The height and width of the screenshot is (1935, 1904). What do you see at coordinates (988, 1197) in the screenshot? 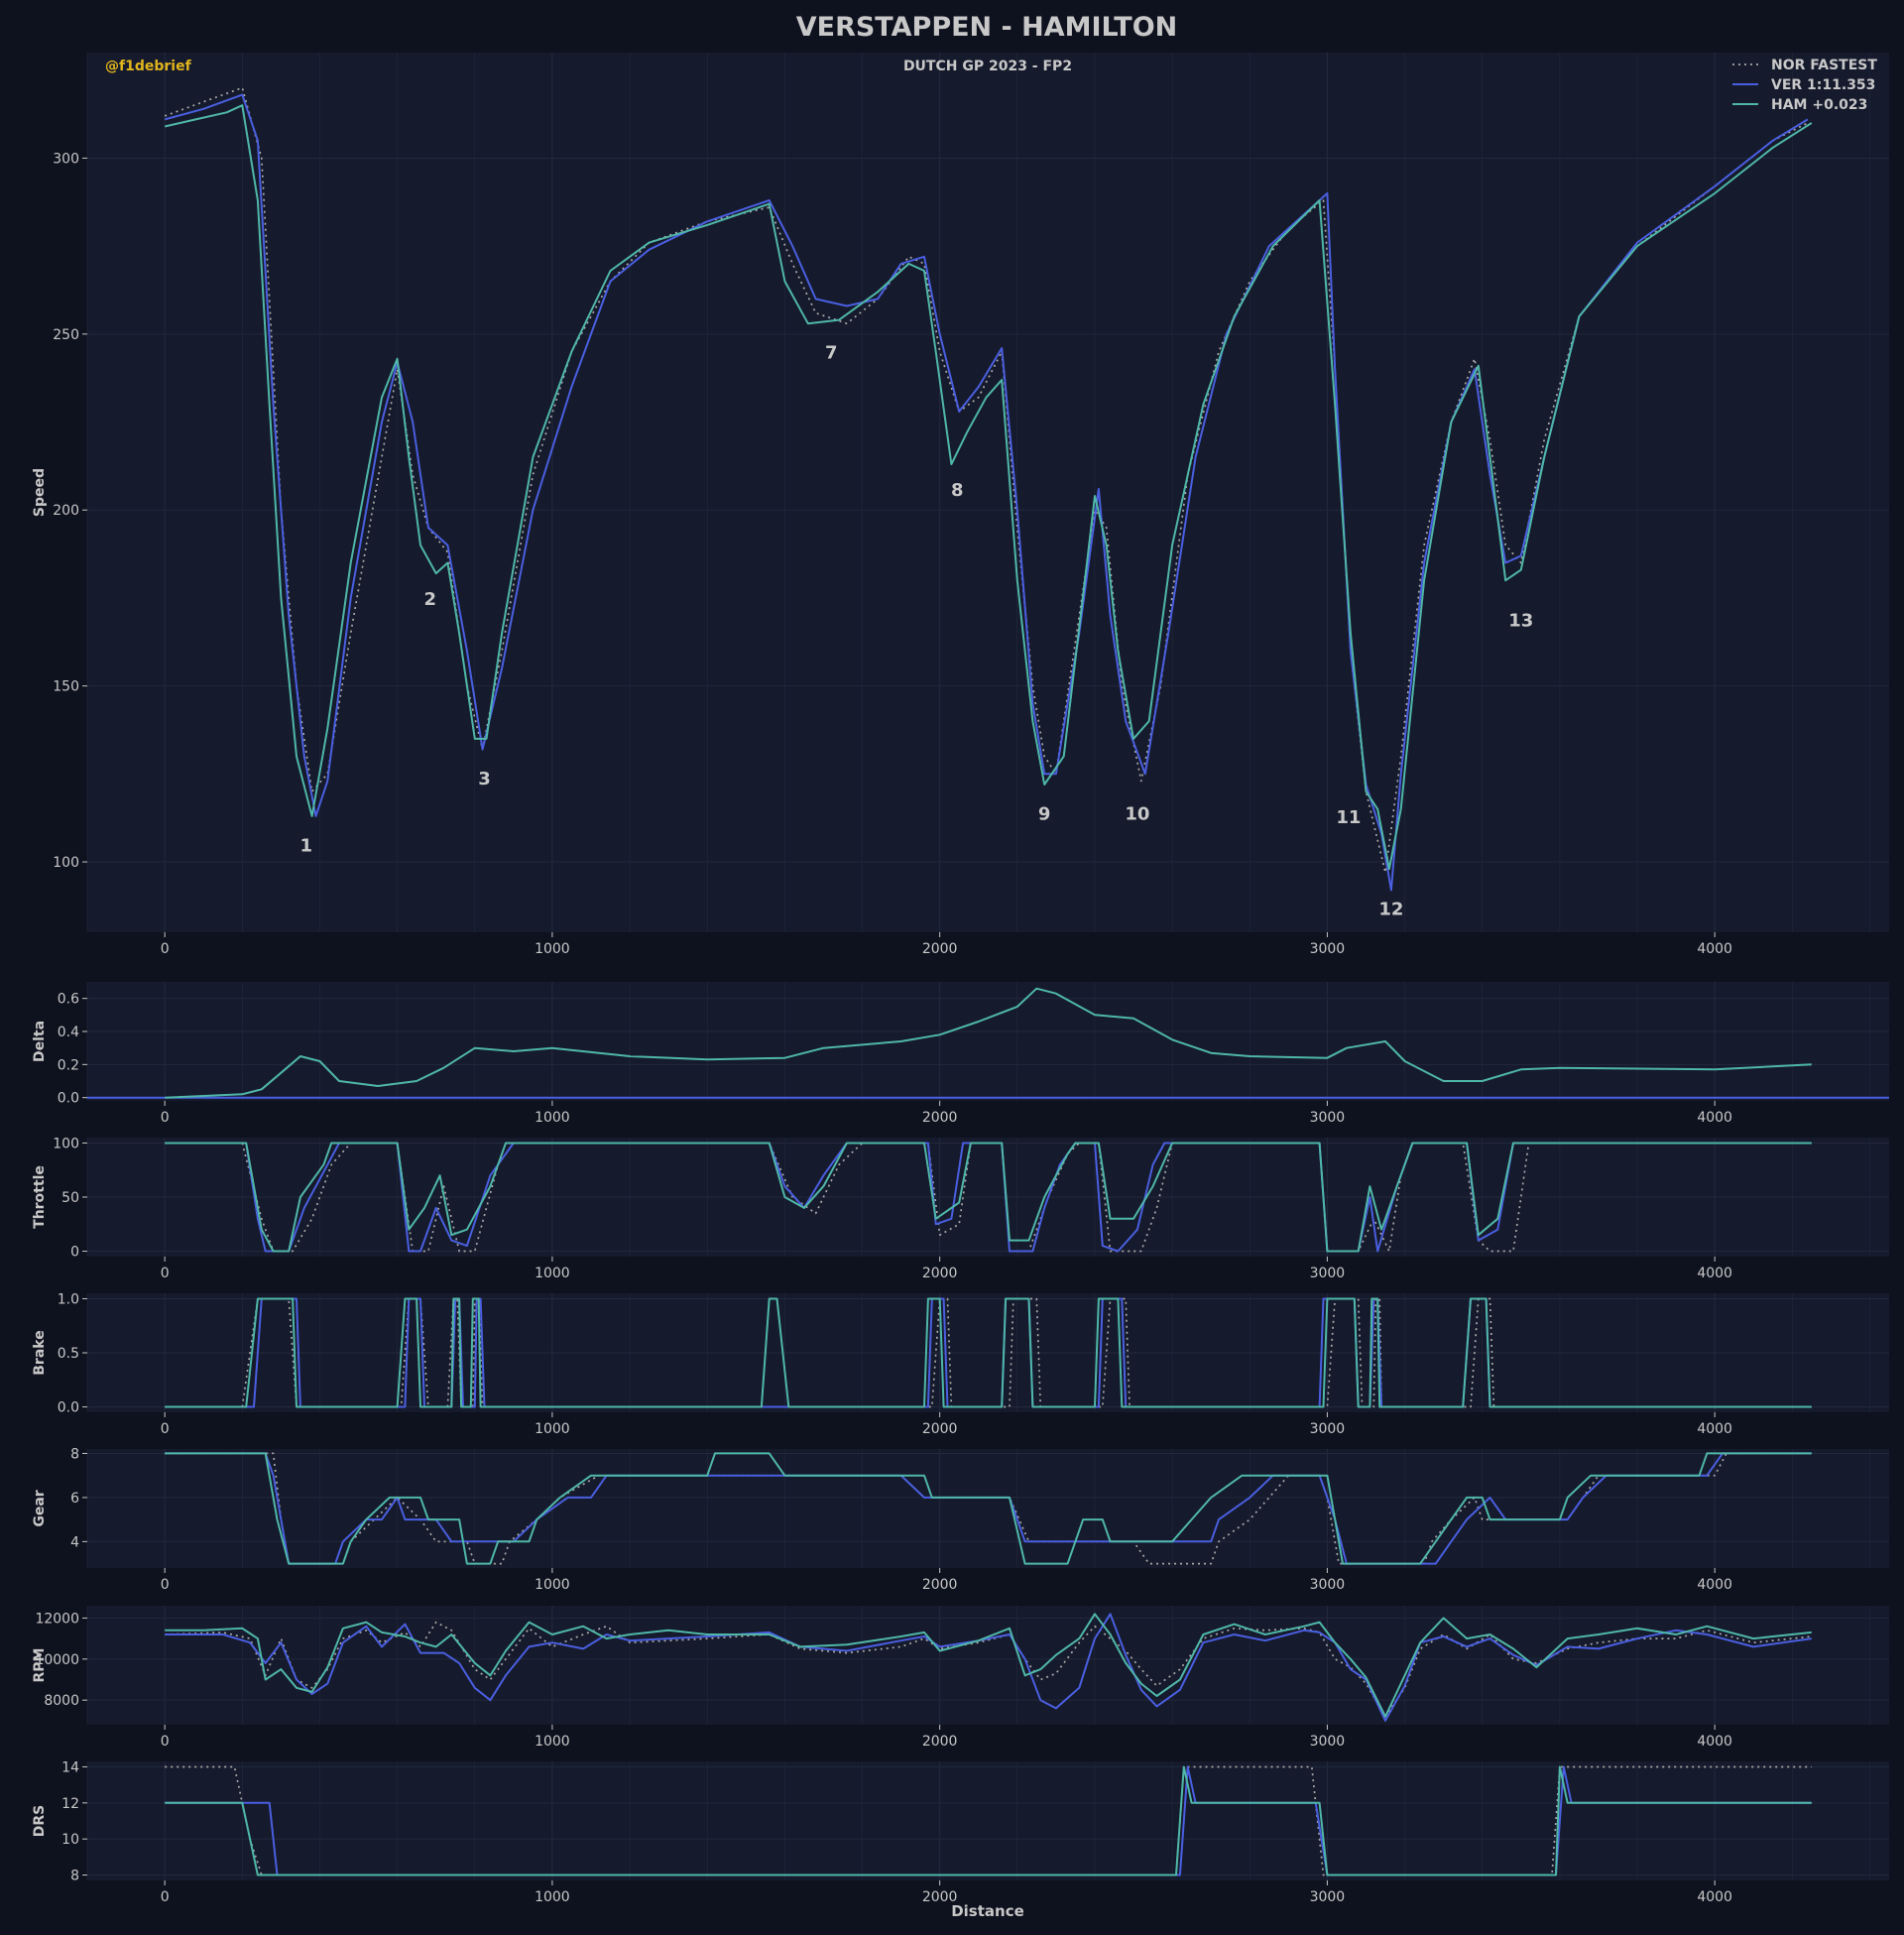
I see `throttle-series-ham` at bounding box center [988, 1197].